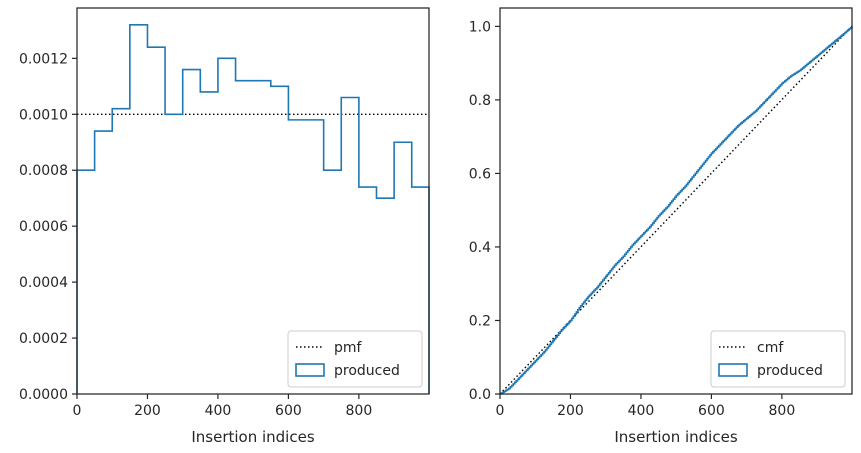  Describe the element at coordinates (570, 411) in the screenshot. I see `cumulative-x-tick-label: 200` at that location.